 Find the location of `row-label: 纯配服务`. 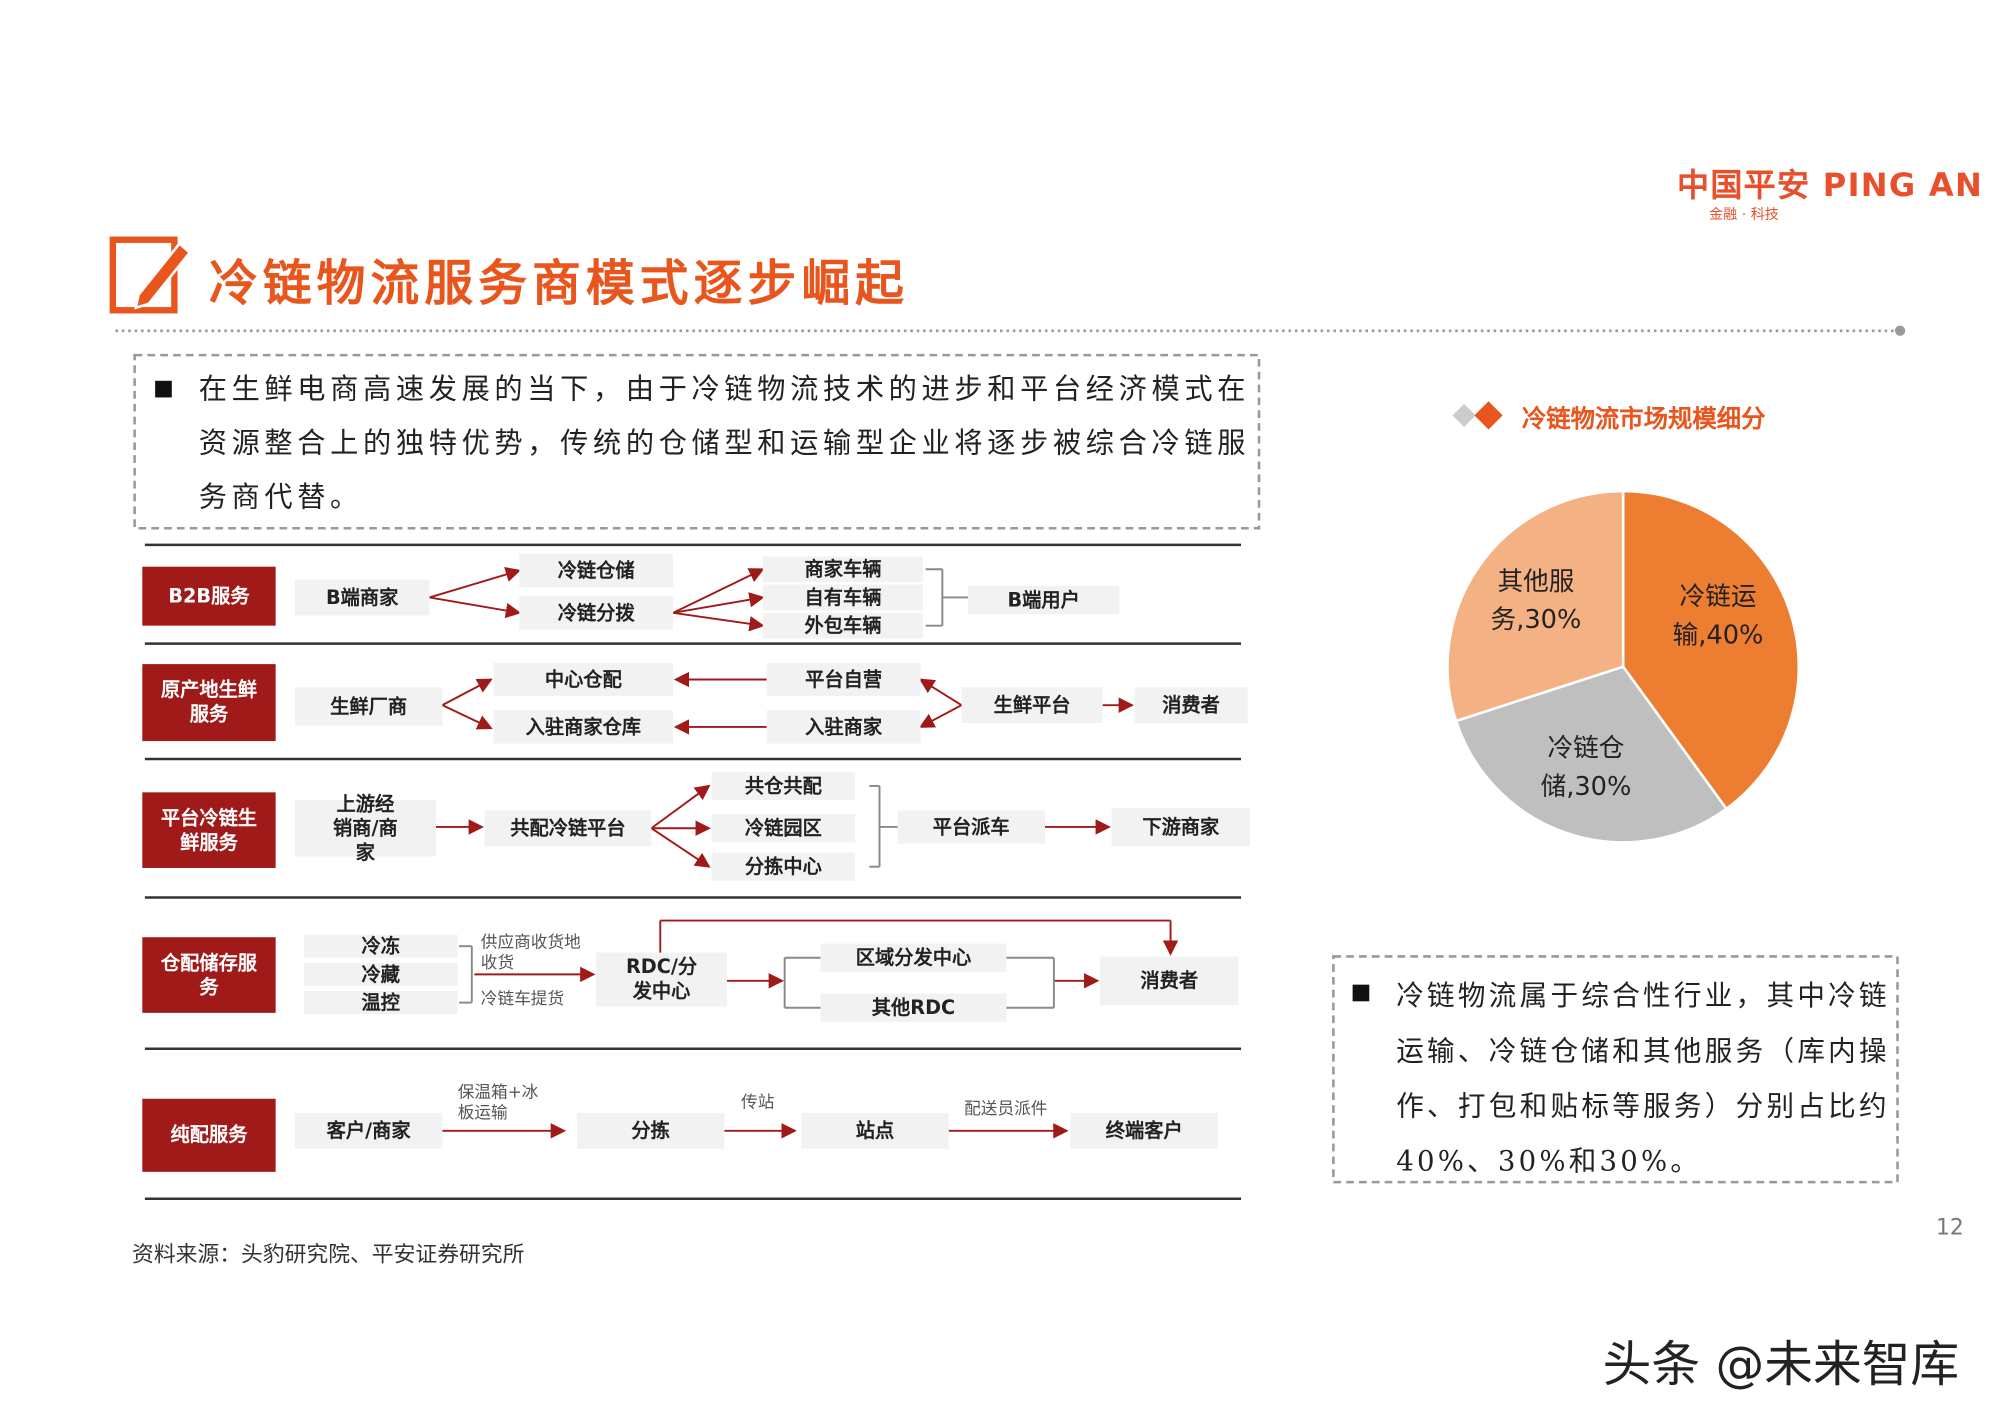

row-label: 纯配服务 is located at coordinates (209, 1135).